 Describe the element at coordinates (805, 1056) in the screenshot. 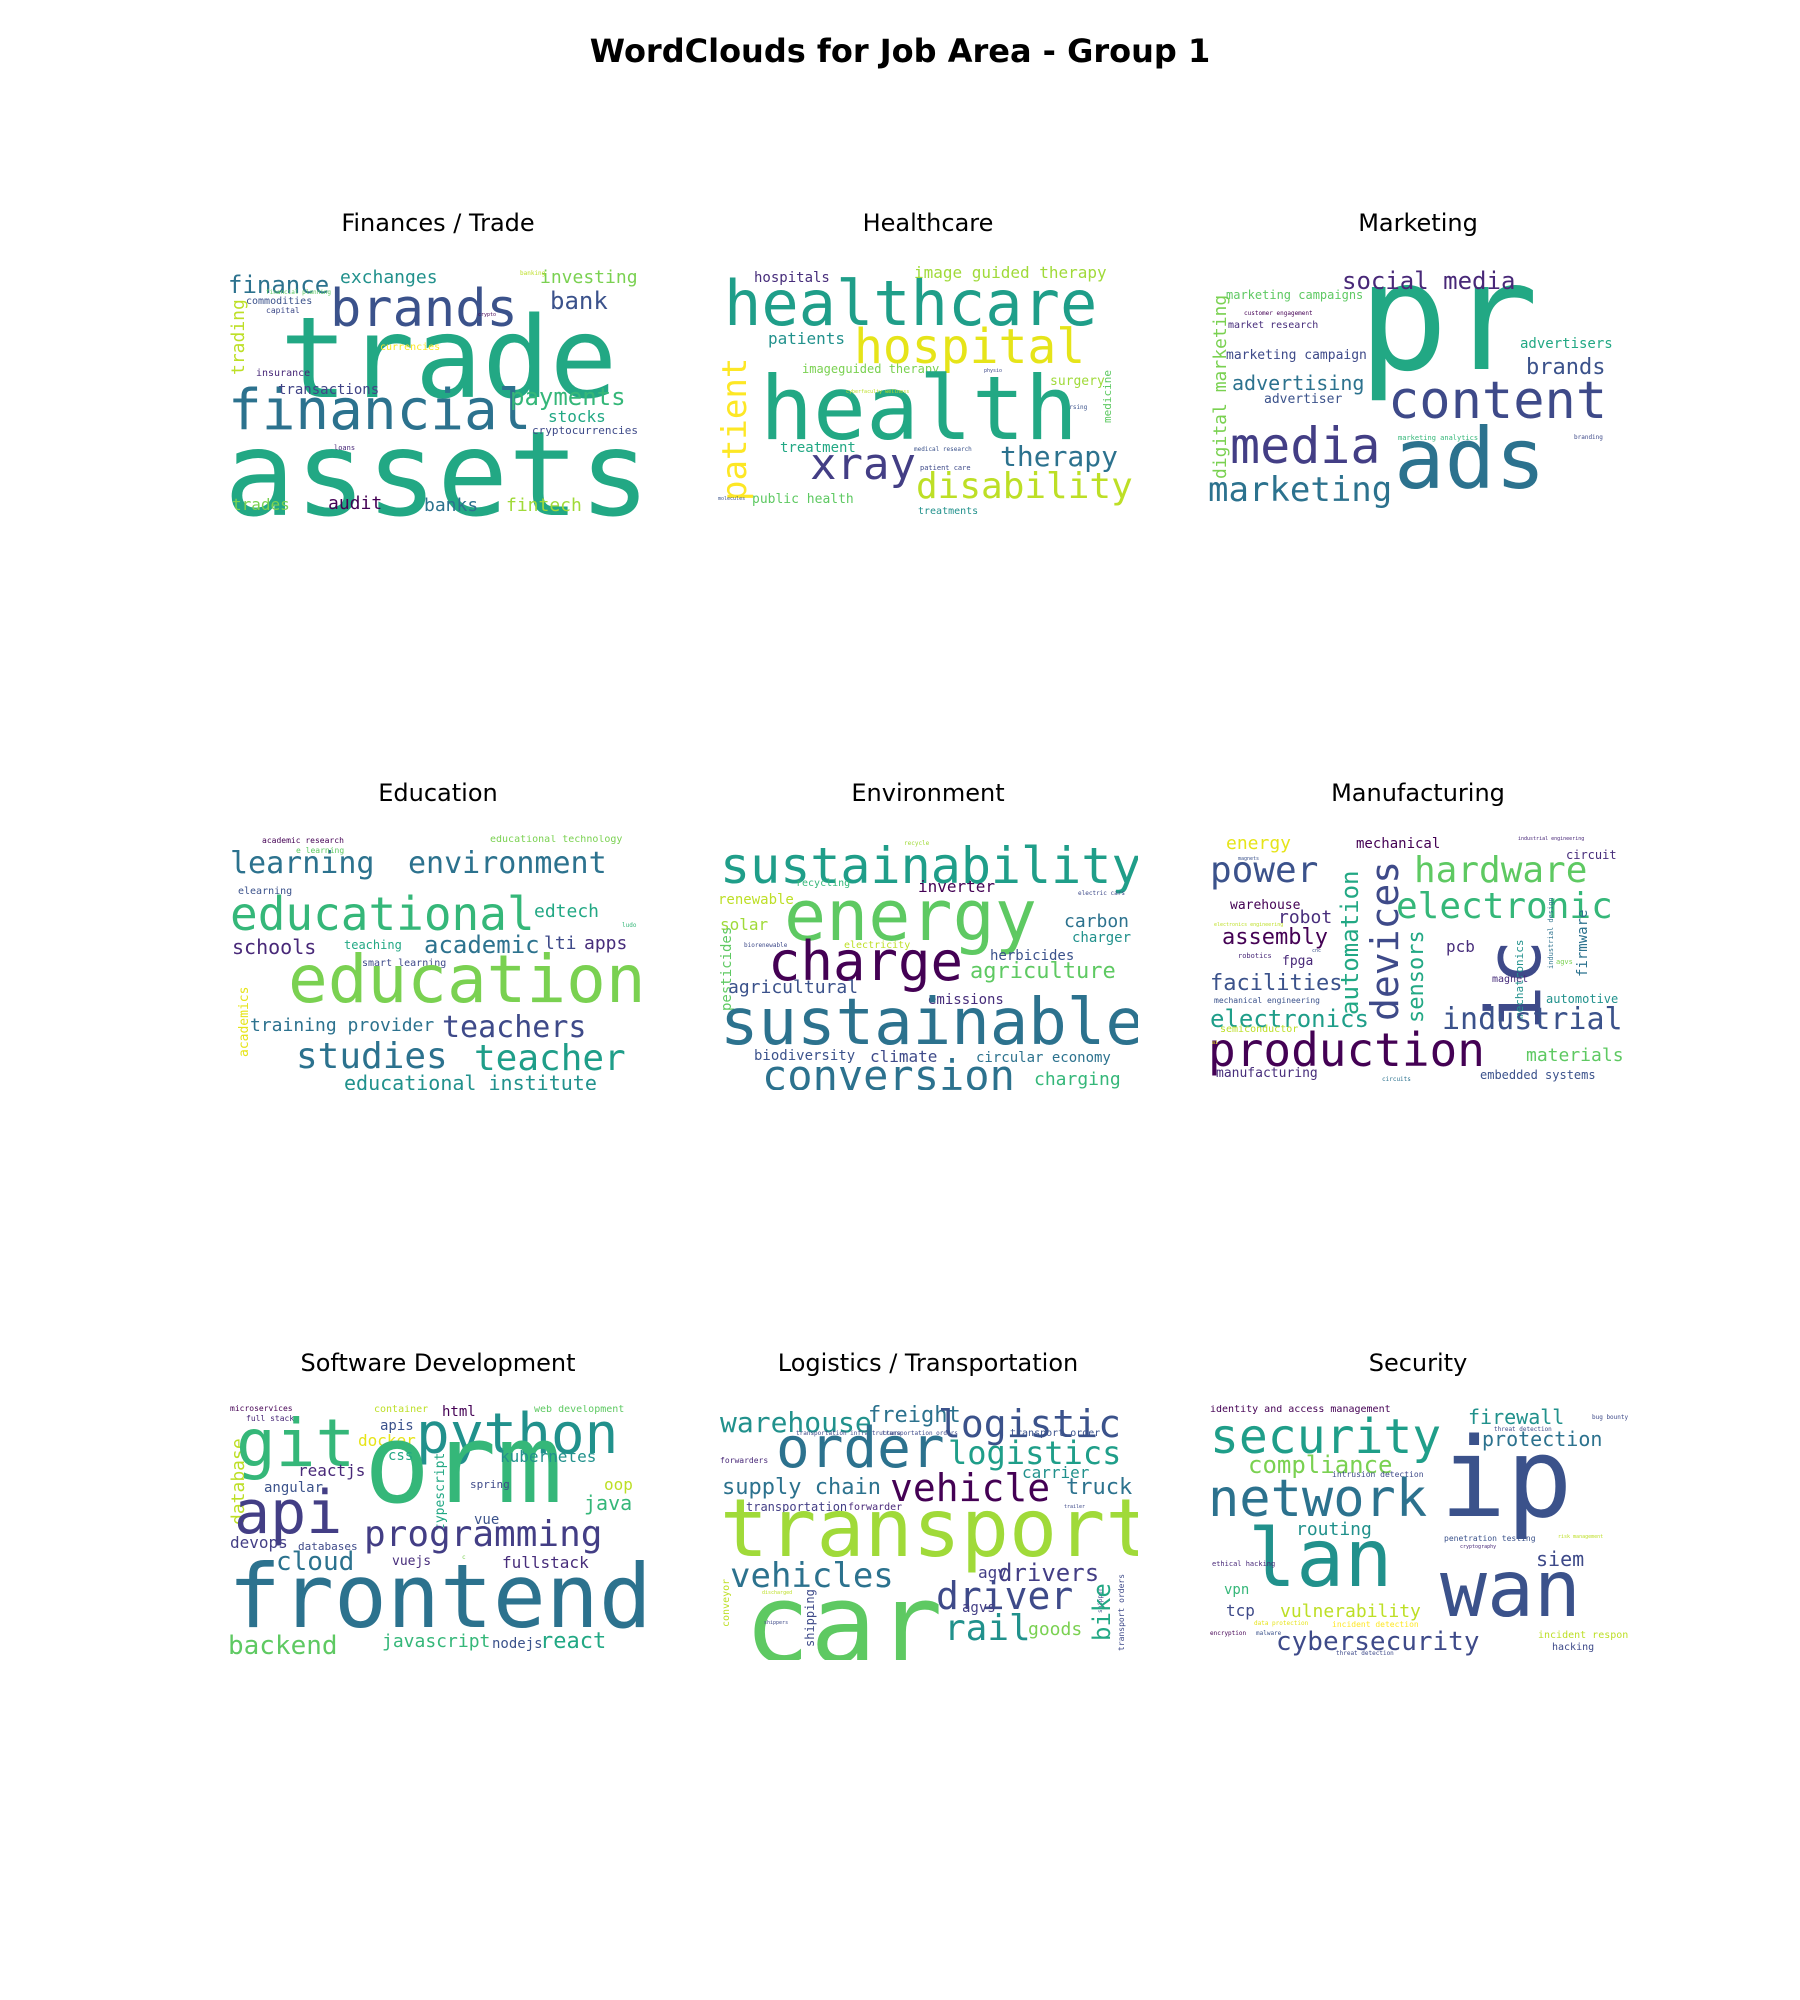

I see `cloud-word: biodiversity` at that location.